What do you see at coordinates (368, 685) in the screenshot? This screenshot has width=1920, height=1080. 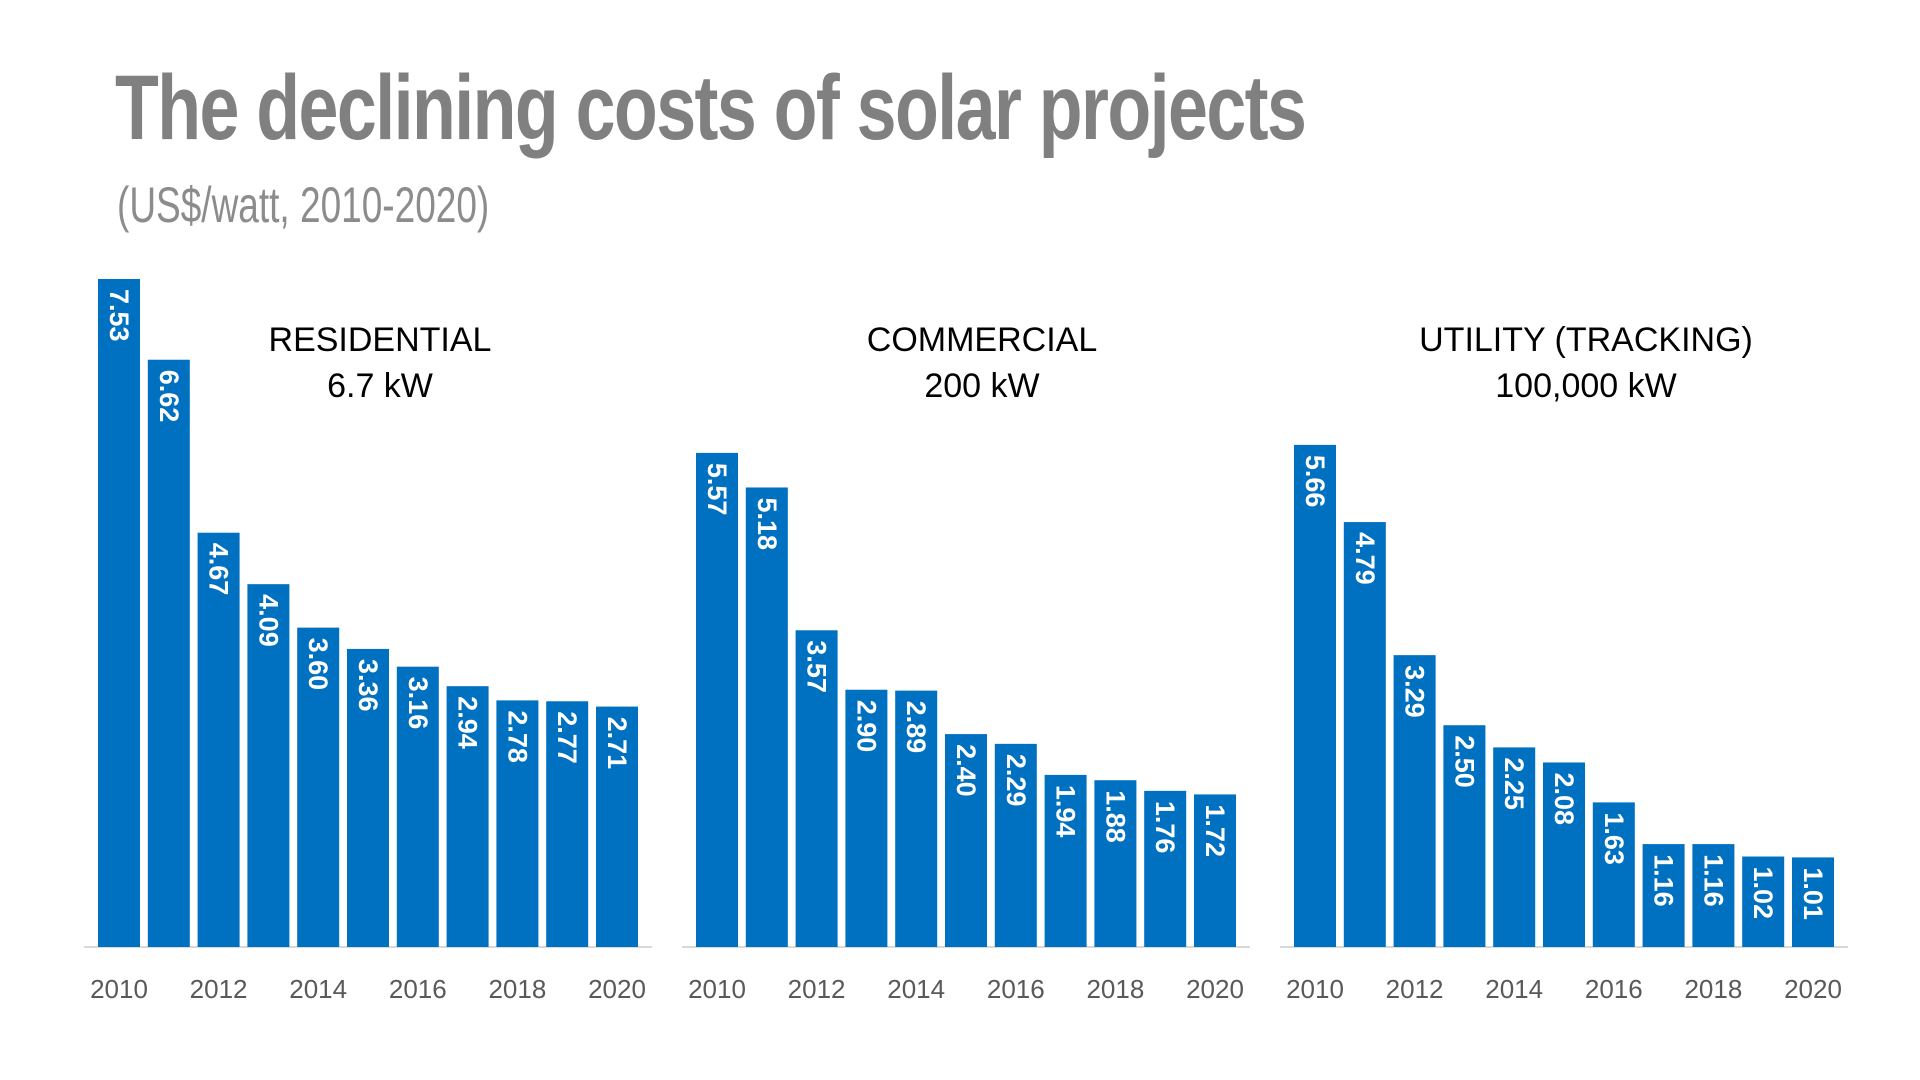 I see `bar-value-label: 3.36` at bounding box center [368, 685].